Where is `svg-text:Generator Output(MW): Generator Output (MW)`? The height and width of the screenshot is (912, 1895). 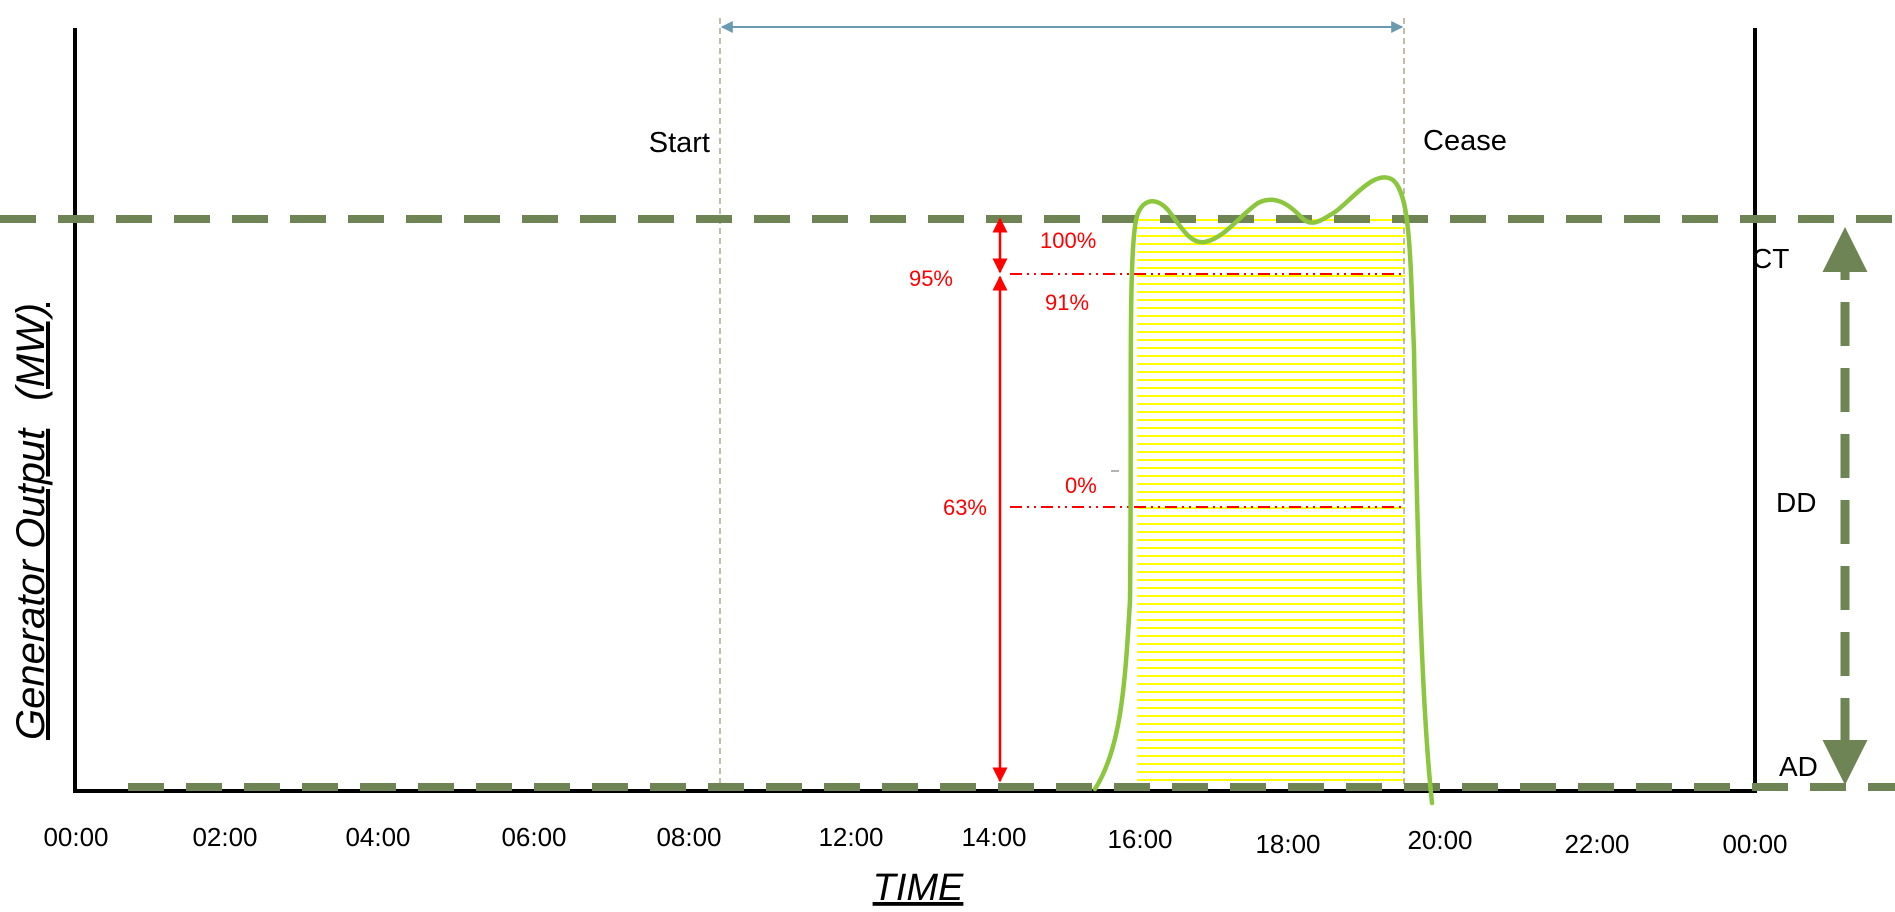
svg-text:Generator Output(MW): Generator Output (MW) is located at coordinates (31, 521).